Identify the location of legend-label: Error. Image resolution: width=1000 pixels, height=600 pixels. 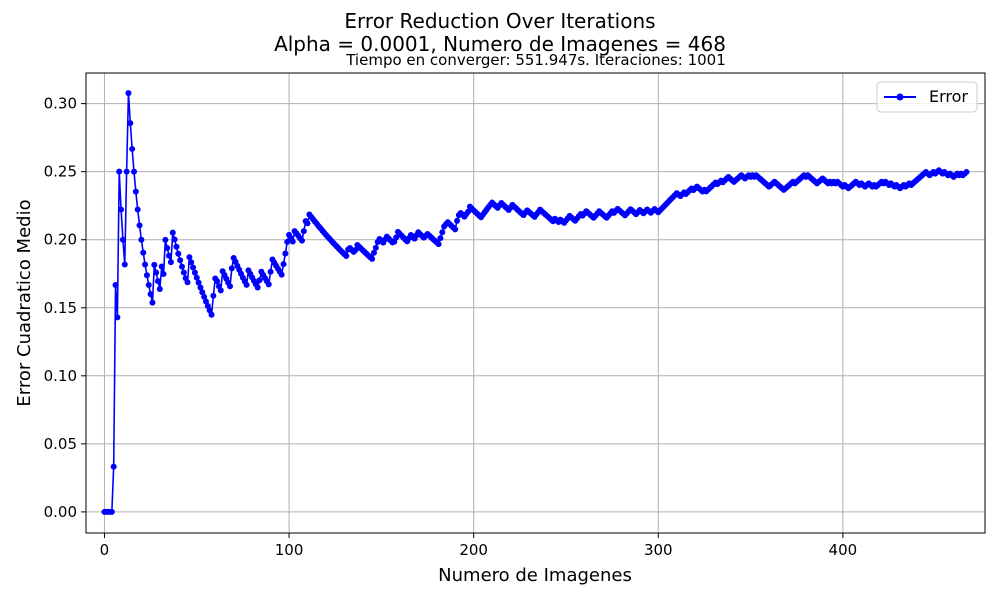
(948, 96).